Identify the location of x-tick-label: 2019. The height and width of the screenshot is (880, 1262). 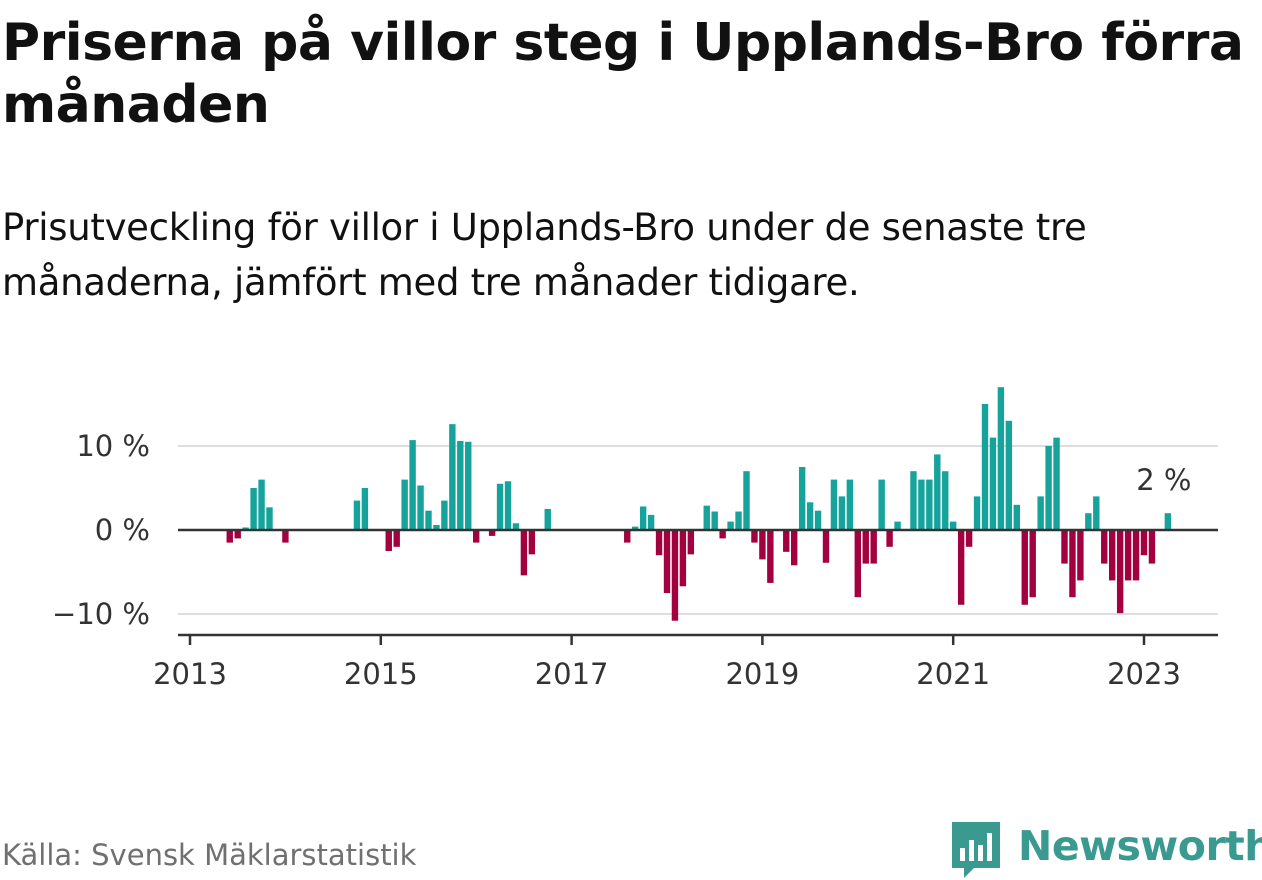
(762, 674).